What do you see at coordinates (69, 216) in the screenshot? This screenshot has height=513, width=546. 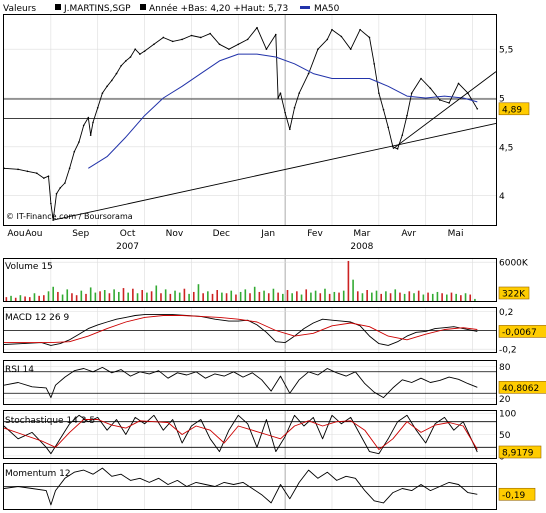 I see `source-credit: © IT-Finance.com / Boursorama` at bounding box center [69, 216].